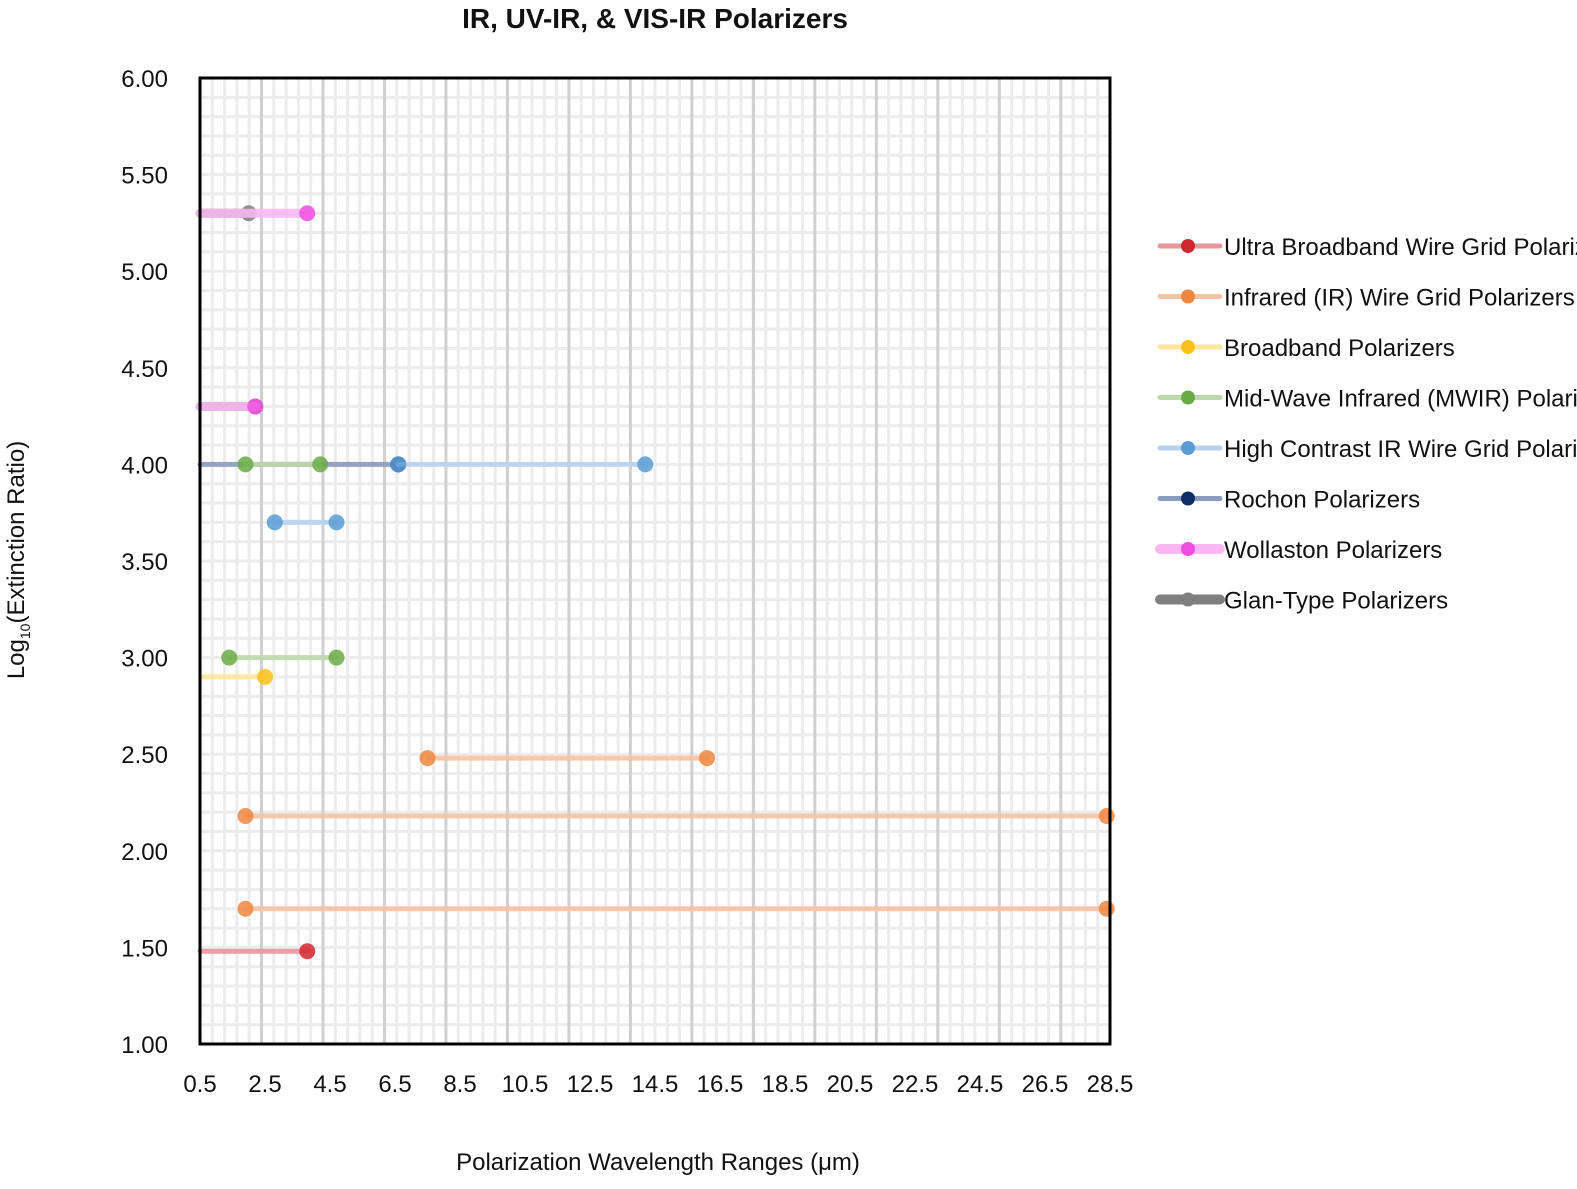 The height and width of the screenshot is (1189, 1577). Describe the element at coordinates (1400, 247) in the screenshot. I see `legend-label: Ultra Broadband Wire Grid Polarizers` at that location.